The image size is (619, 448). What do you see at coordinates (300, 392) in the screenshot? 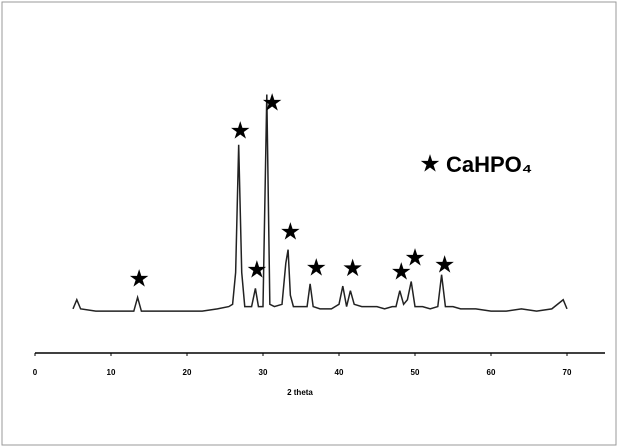
I see `x-axis-label: 2 theta` at bounding box center [300, 392].